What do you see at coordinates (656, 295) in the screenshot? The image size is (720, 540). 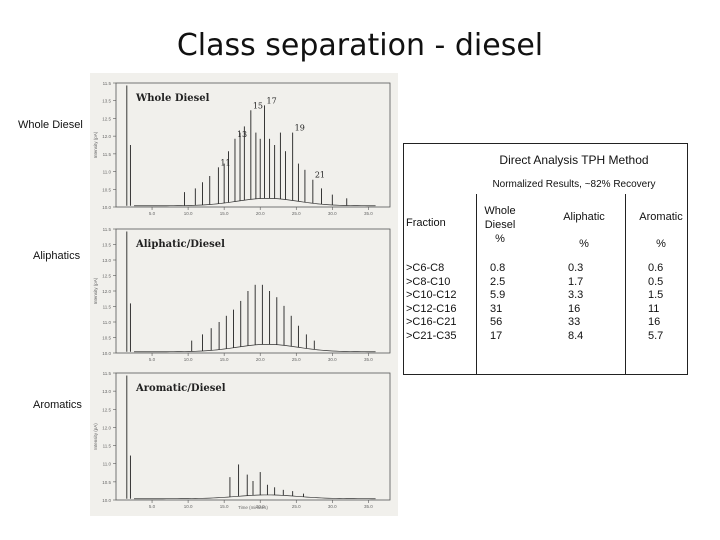 I see `table-cell-aromatic: 1.5` at bounding box center [656, 295].